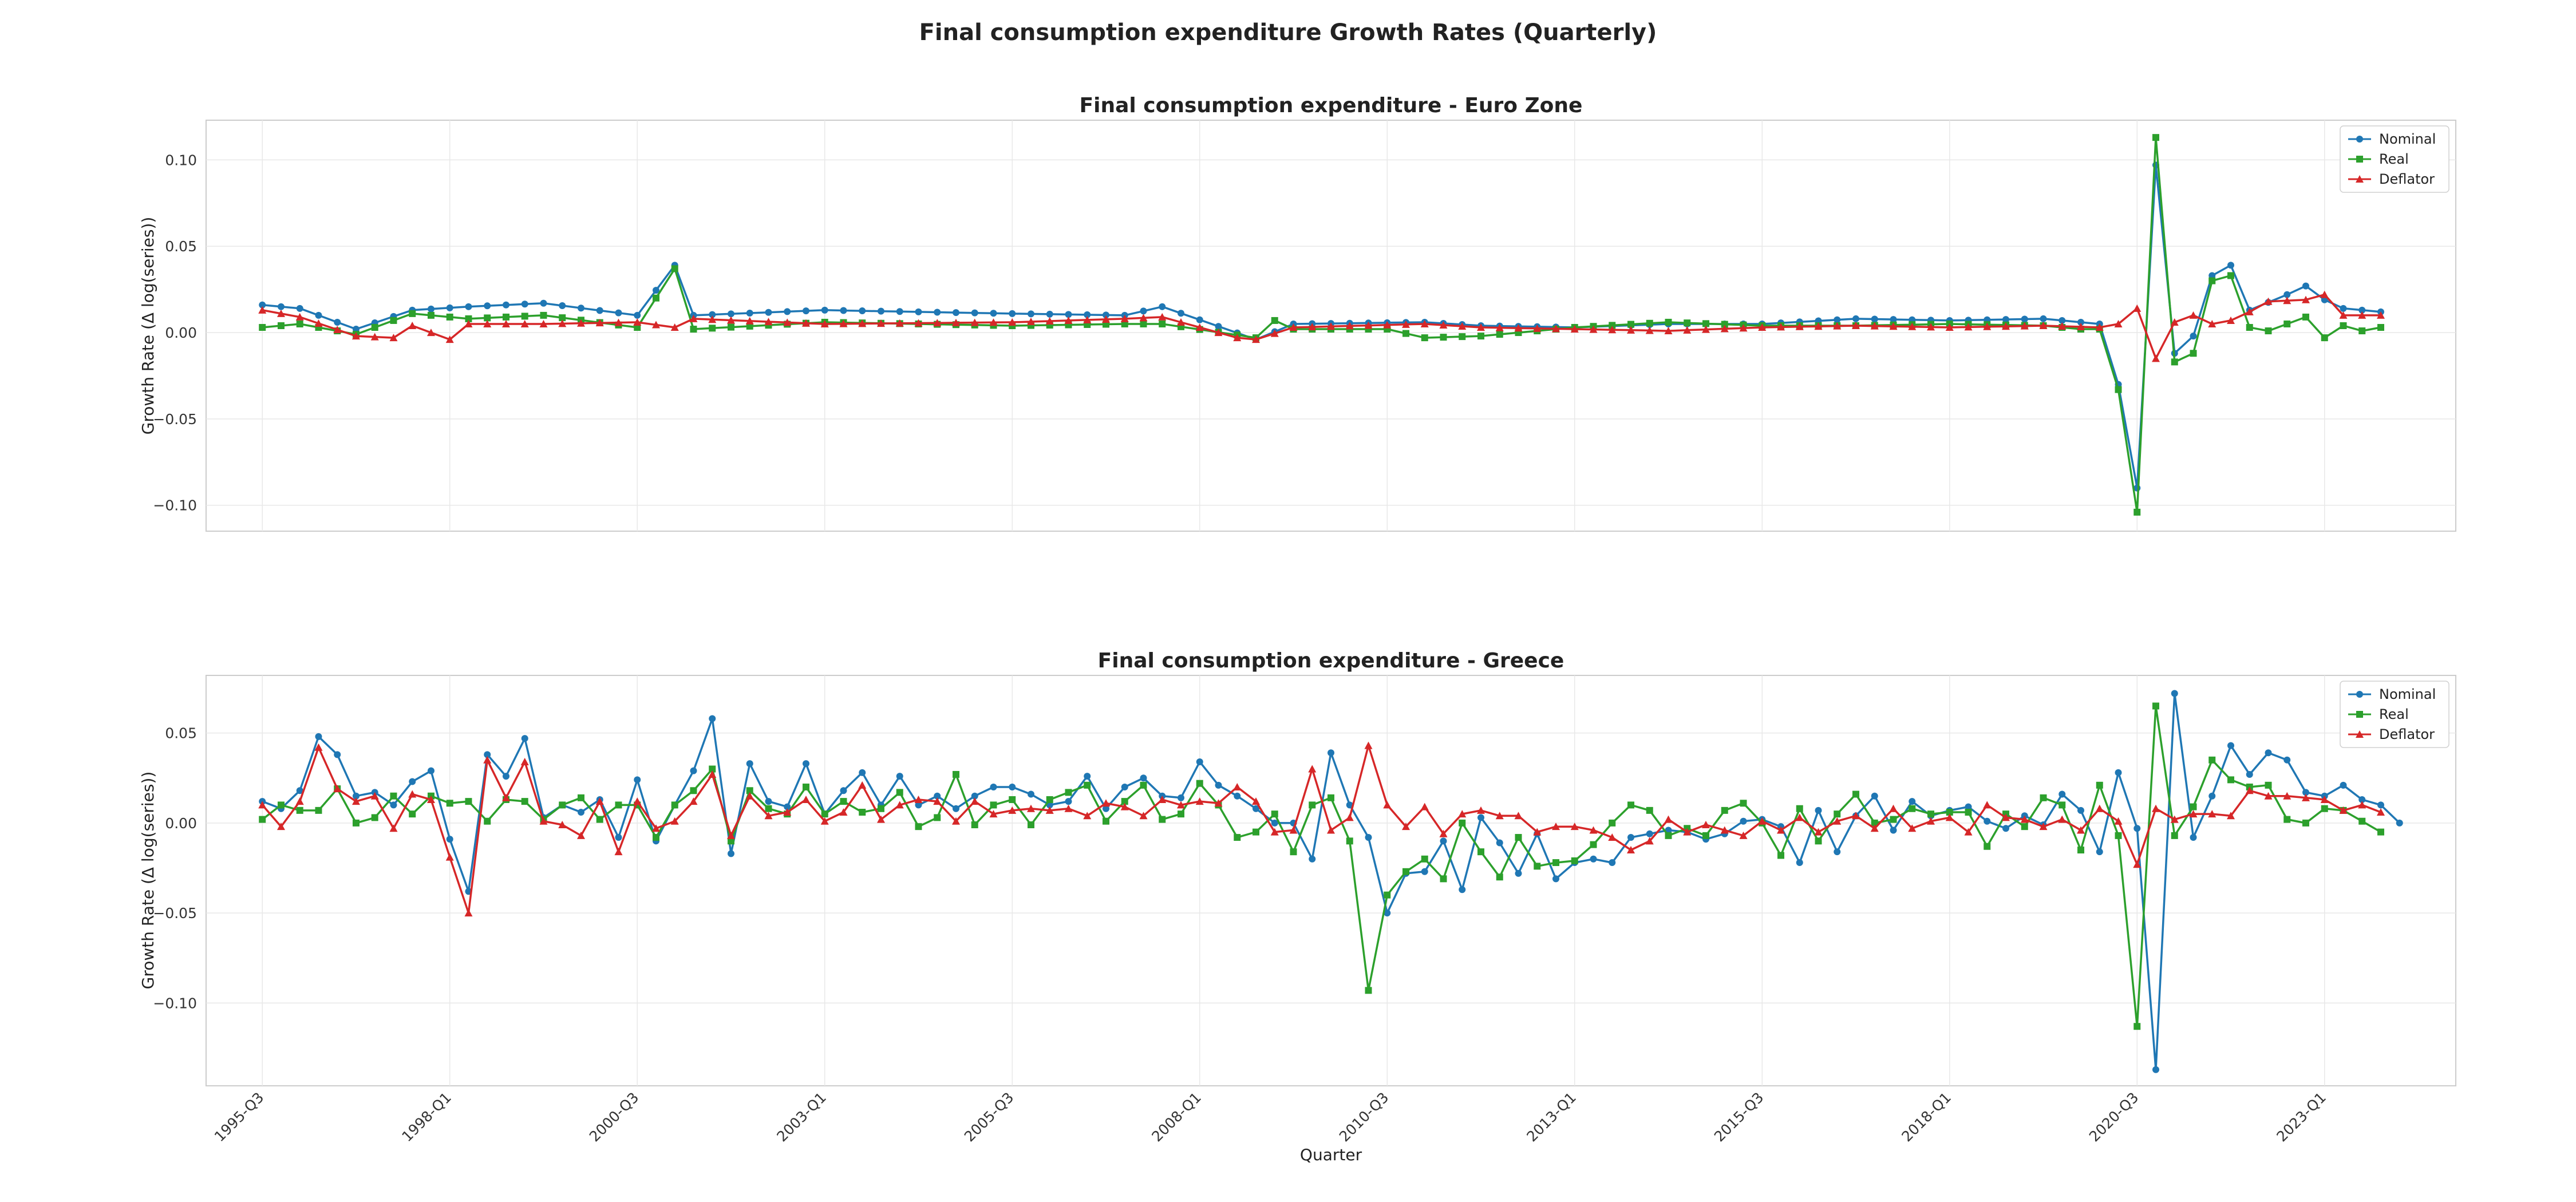 The height and width of the screenshot is (1202, 2576). What do you see at coordinates (2407, 179) in the screenshot?
I see `legend-label-deflator: Deflator` at bounding box center [2407, 179].